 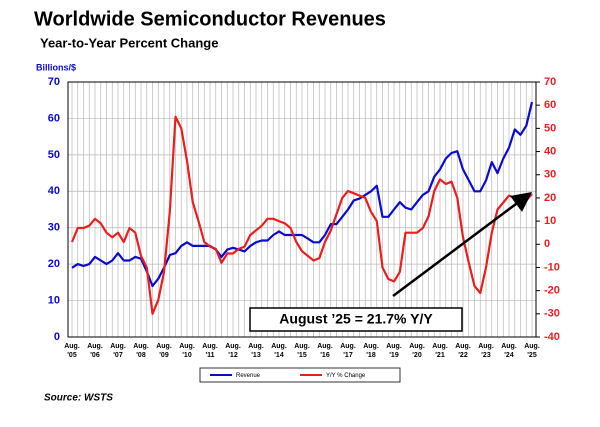 I want to click on y2-tick-label: 30, so click(x=550, y=175).